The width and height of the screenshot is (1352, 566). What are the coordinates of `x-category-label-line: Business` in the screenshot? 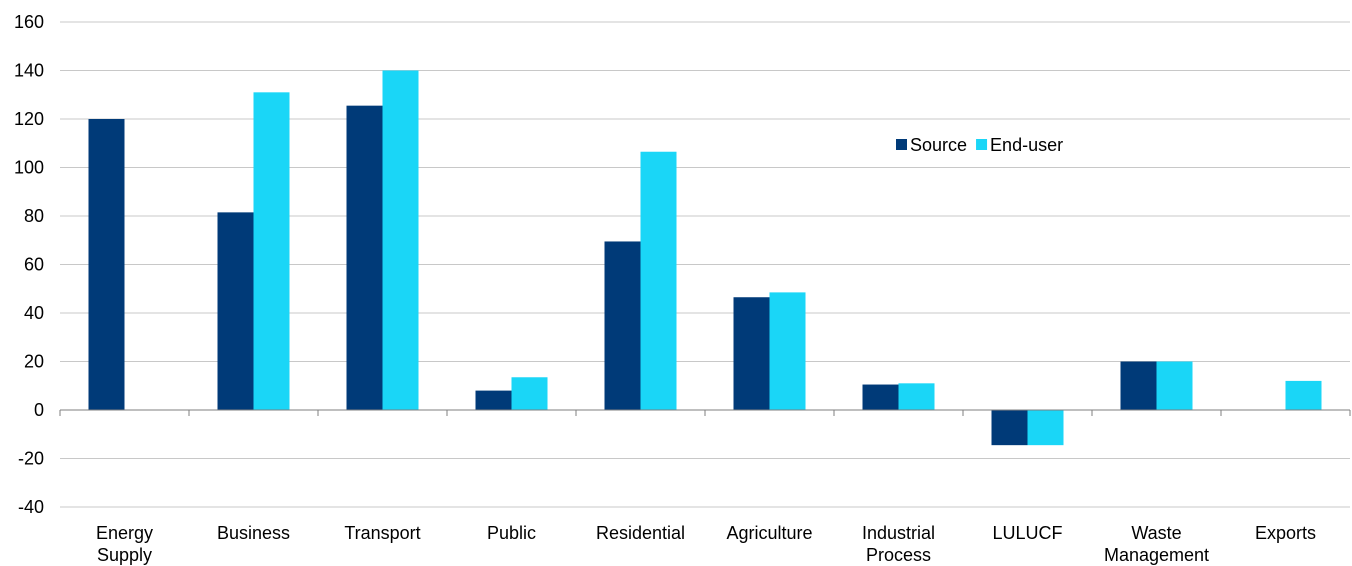 It's located at (253, 533).